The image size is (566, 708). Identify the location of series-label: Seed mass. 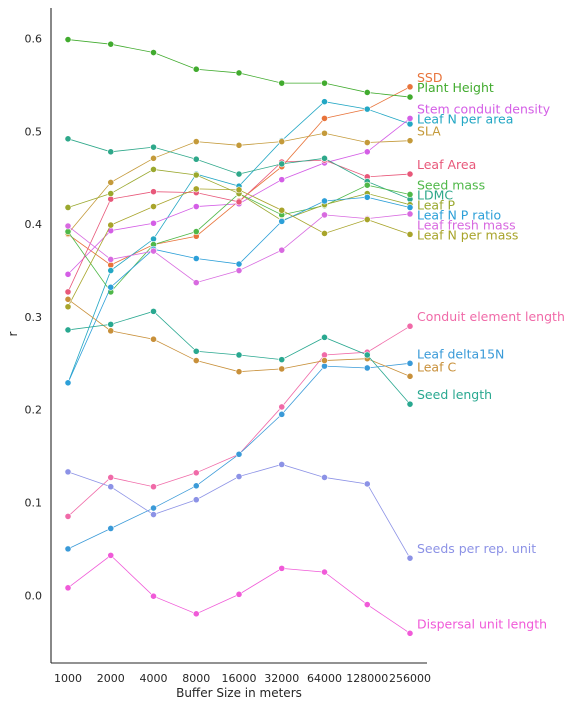
(451, 184).